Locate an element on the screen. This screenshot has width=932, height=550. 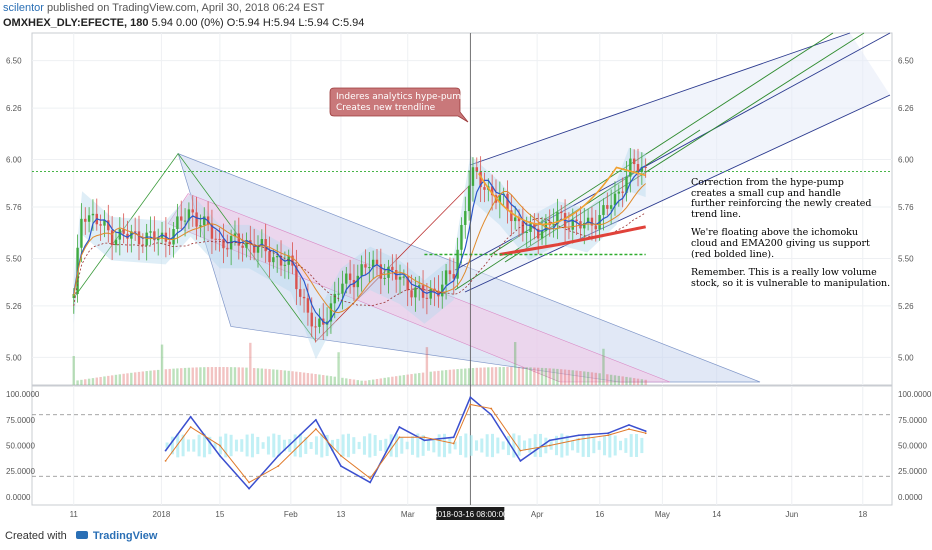
moving-average-slow is located at coordinates (360, 248).